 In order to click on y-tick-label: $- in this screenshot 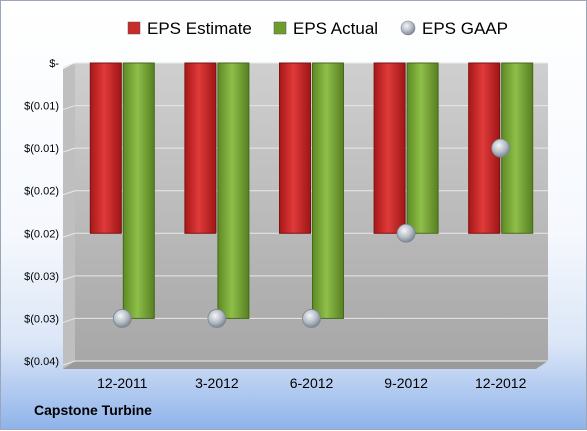, I will do `click(54, 64)`.